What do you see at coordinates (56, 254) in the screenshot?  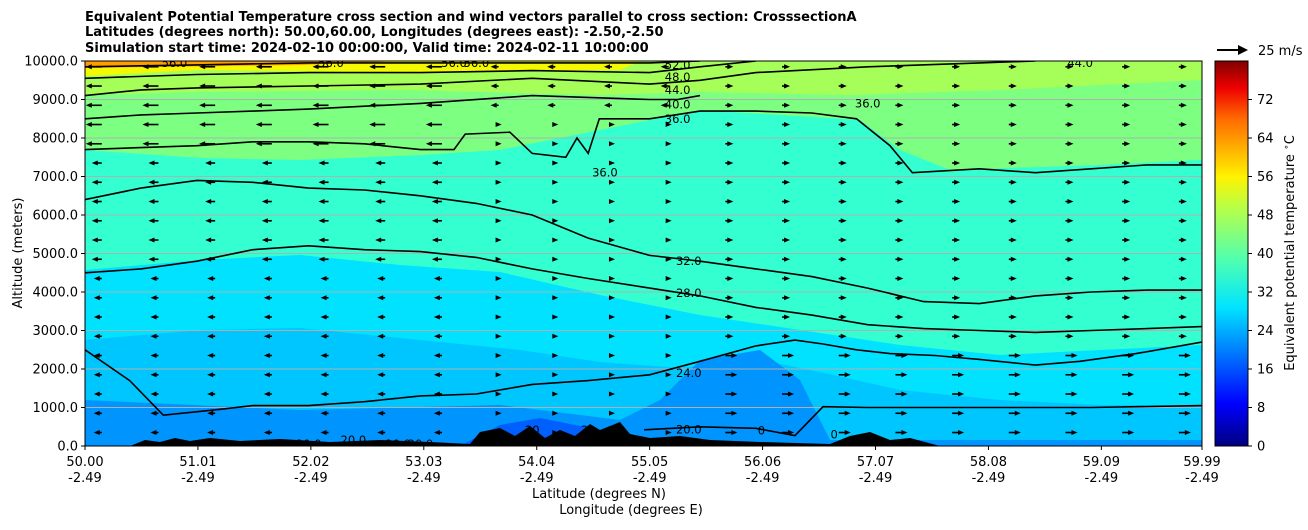 I see `y-tick-label: 5000.0` at bounding box center [56, 254].